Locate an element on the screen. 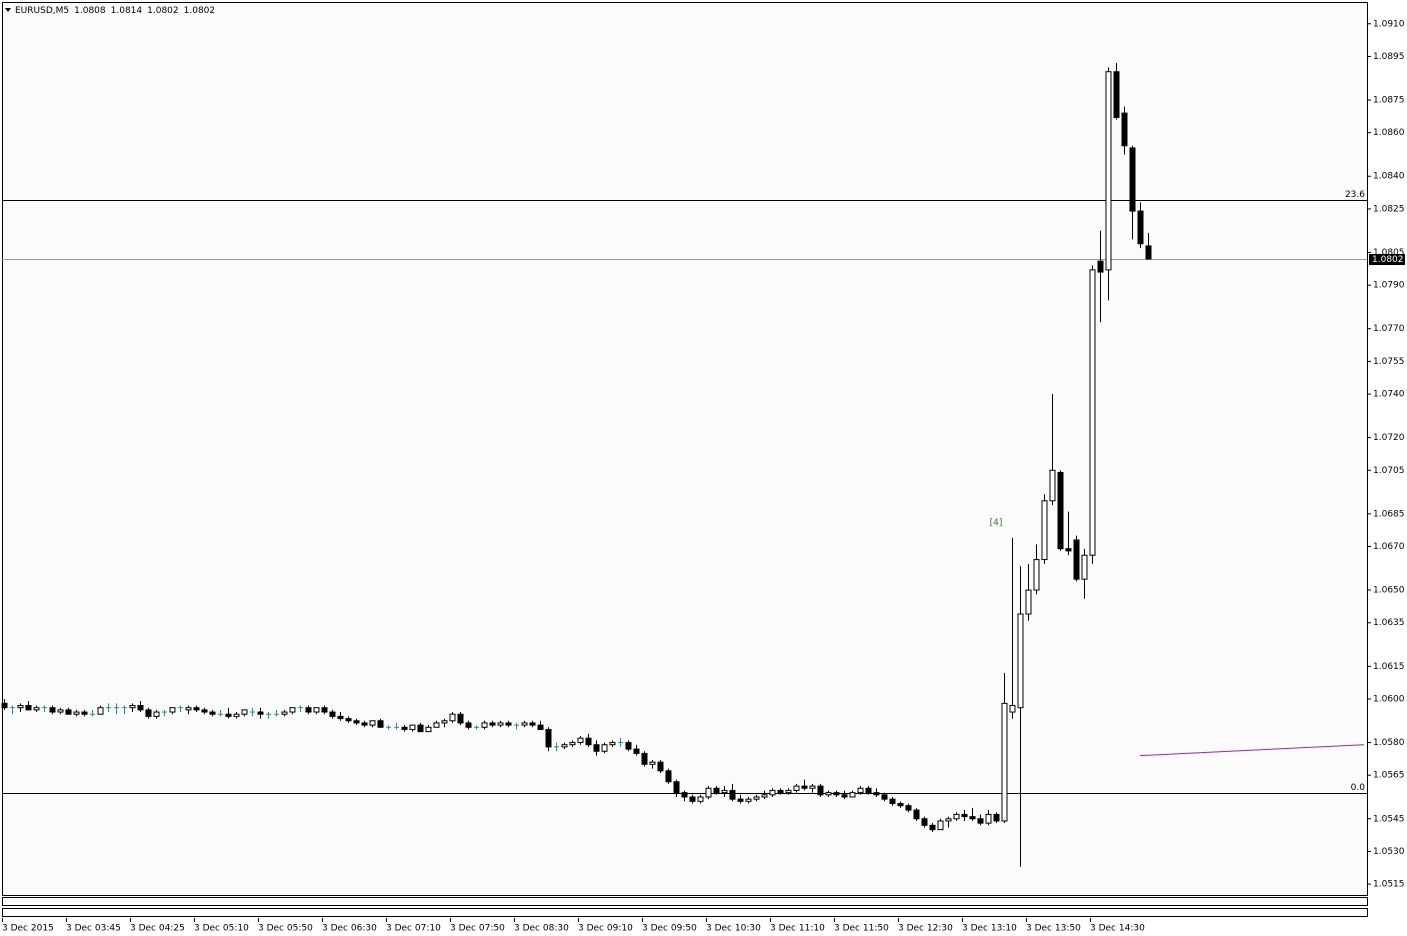  dropdown-icon is located at coordinates (8, 10).